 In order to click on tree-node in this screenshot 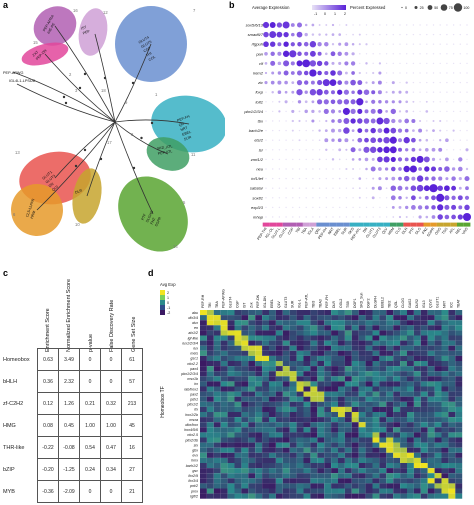, I will do `click(64, 97)`.